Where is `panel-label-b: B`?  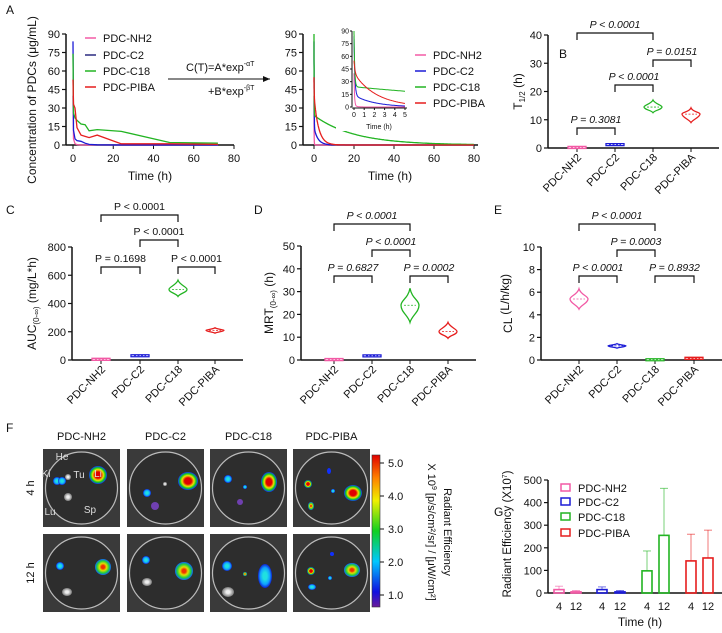
panel-label-b: B is located at coordinates (563, 54).